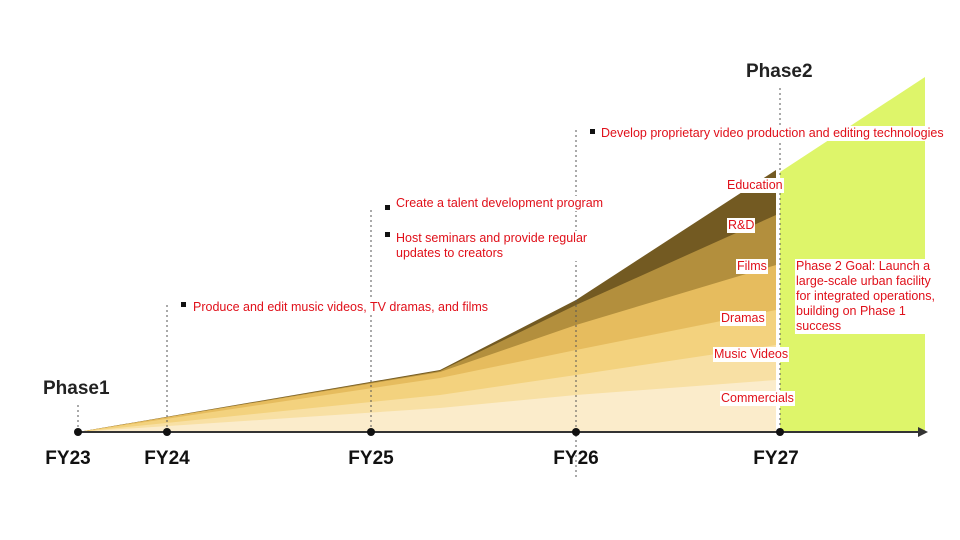 This screenshot has height=540, width=960. I want to click on timeline-dot-fy23, so click(78, 432).